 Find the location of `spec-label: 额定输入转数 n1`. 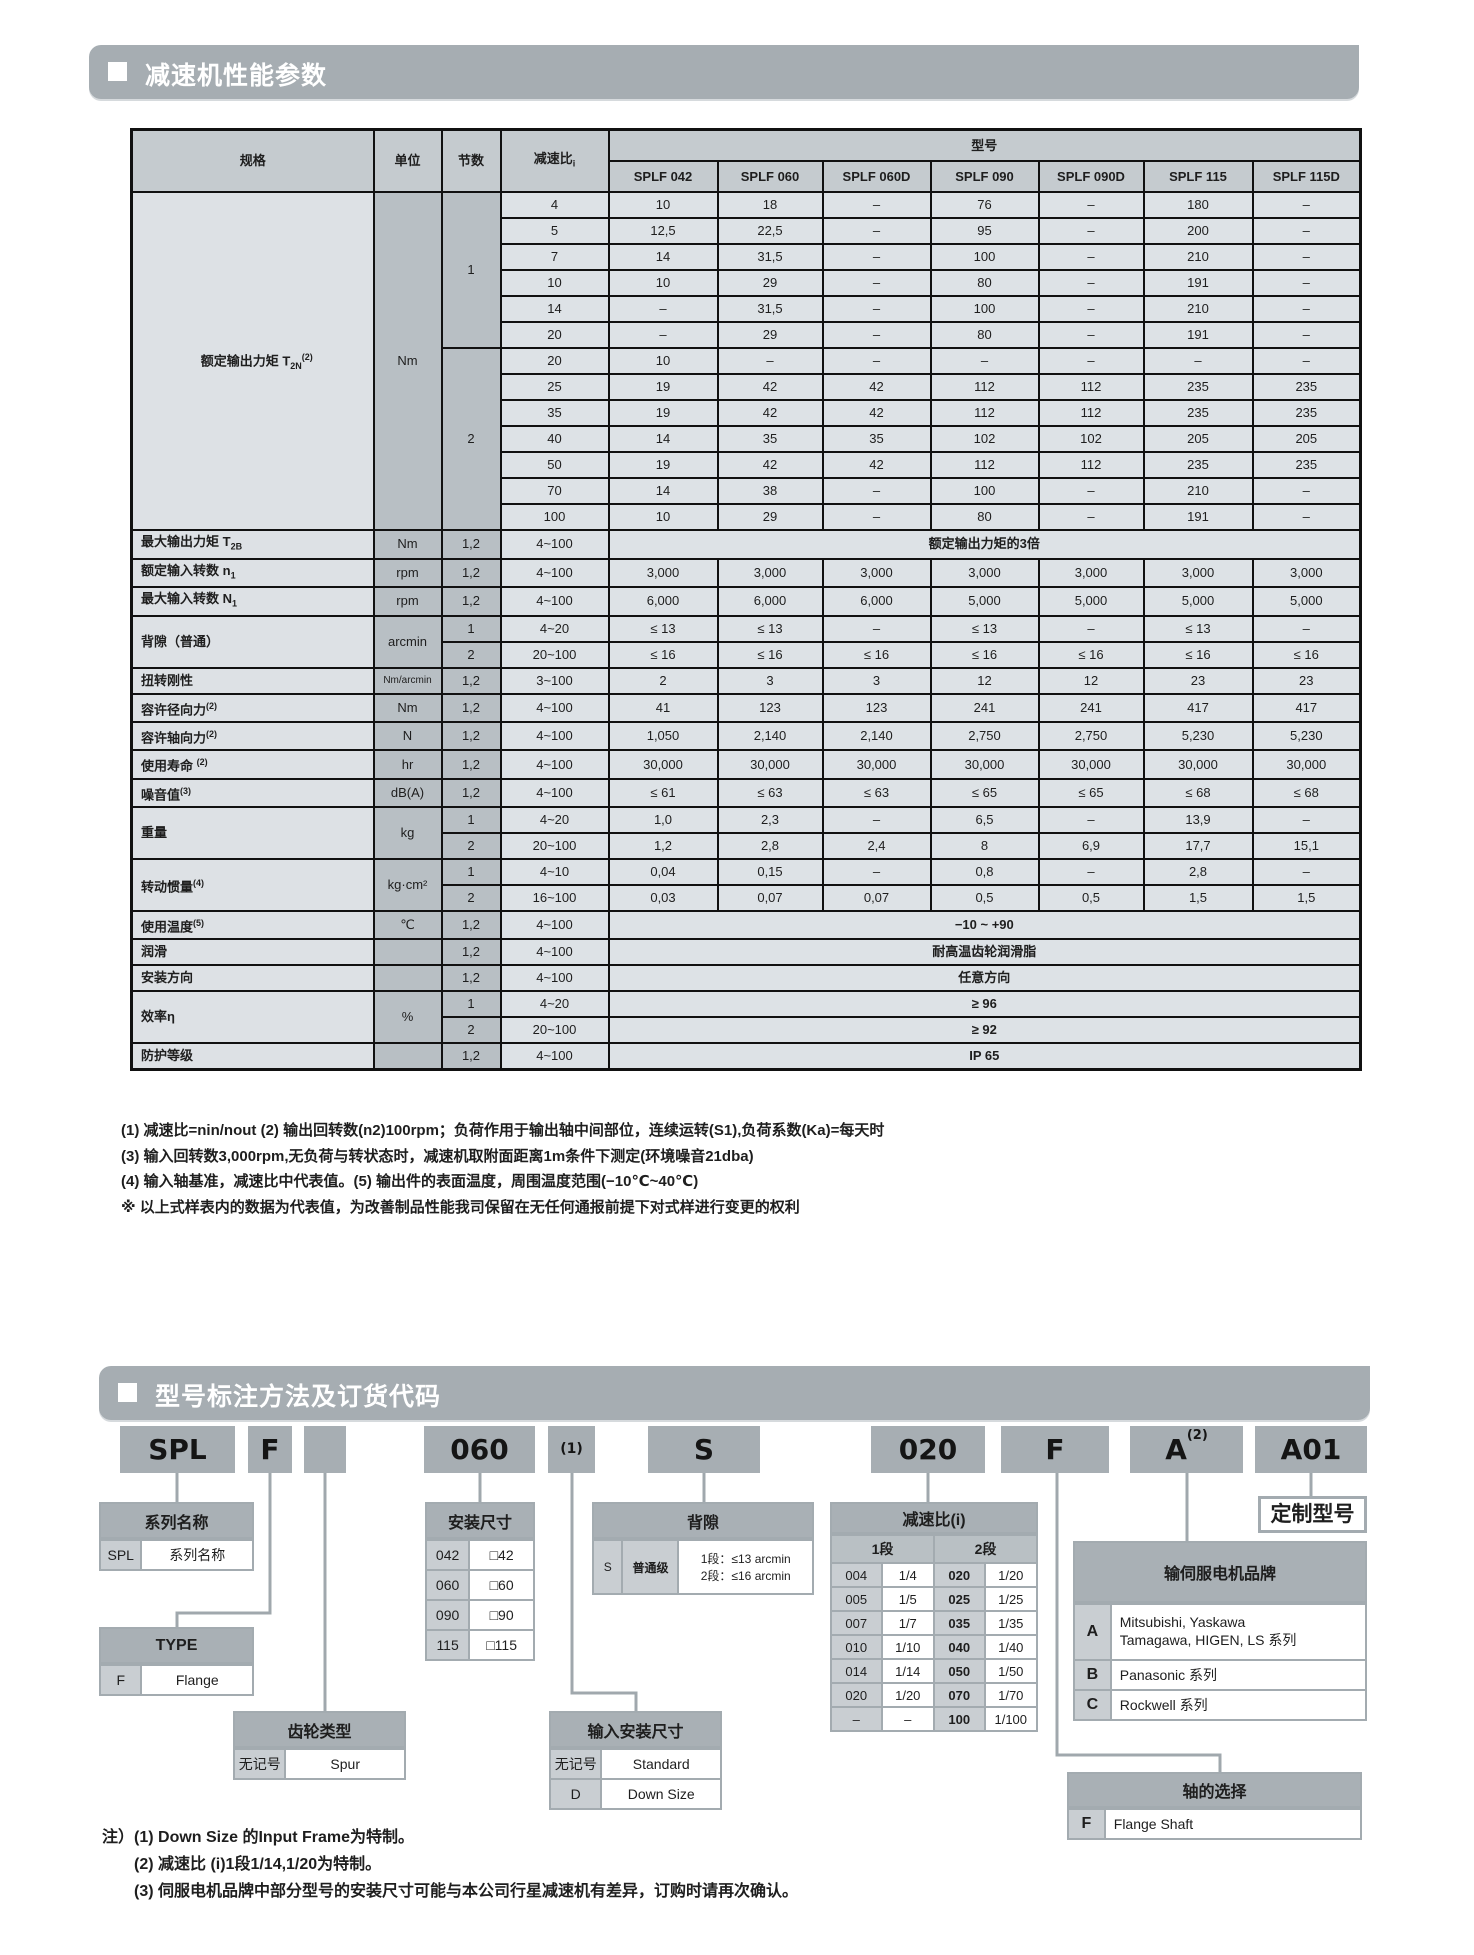

spec-label: 额定输入转数 n1 is located at coordinates (252, 573).